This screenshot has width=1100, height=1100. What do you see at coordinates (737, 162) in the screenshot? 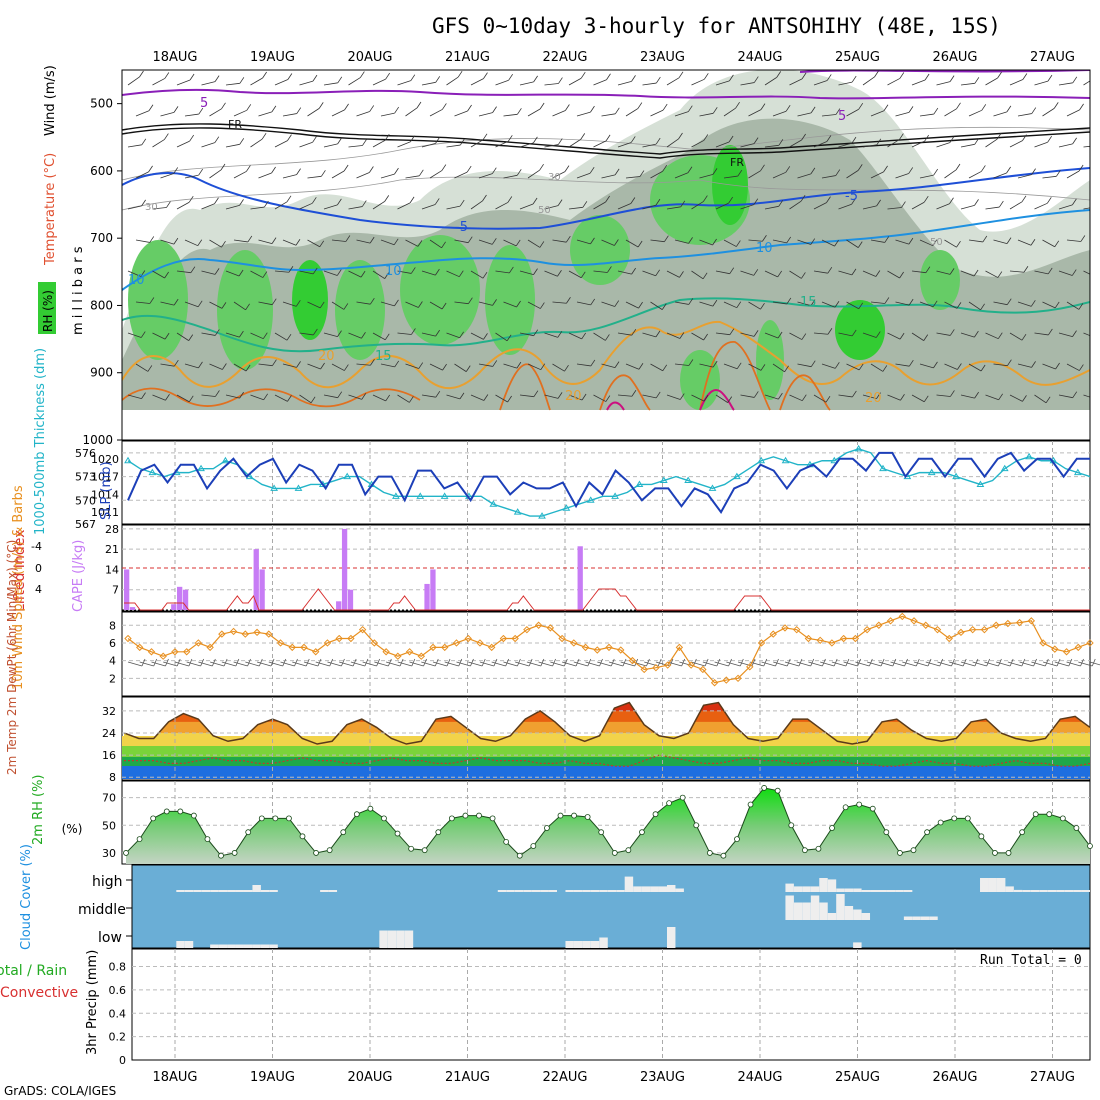
I see `iso-label-fr-b: FR` at bounding box center [737, 162].